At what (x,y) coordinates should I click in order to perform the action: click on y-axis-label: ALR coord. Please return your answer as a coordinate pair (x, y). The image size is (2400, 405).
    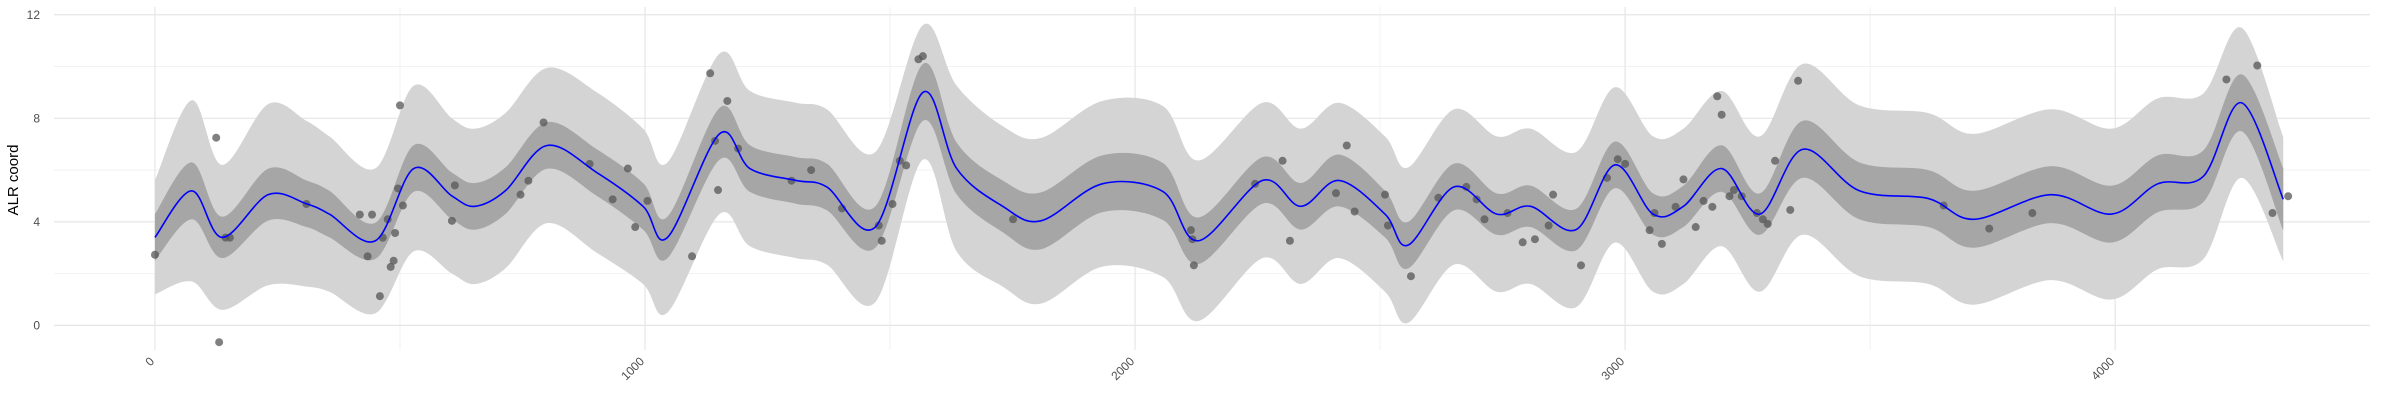
    Looking at the image, I should click on (13, 180).